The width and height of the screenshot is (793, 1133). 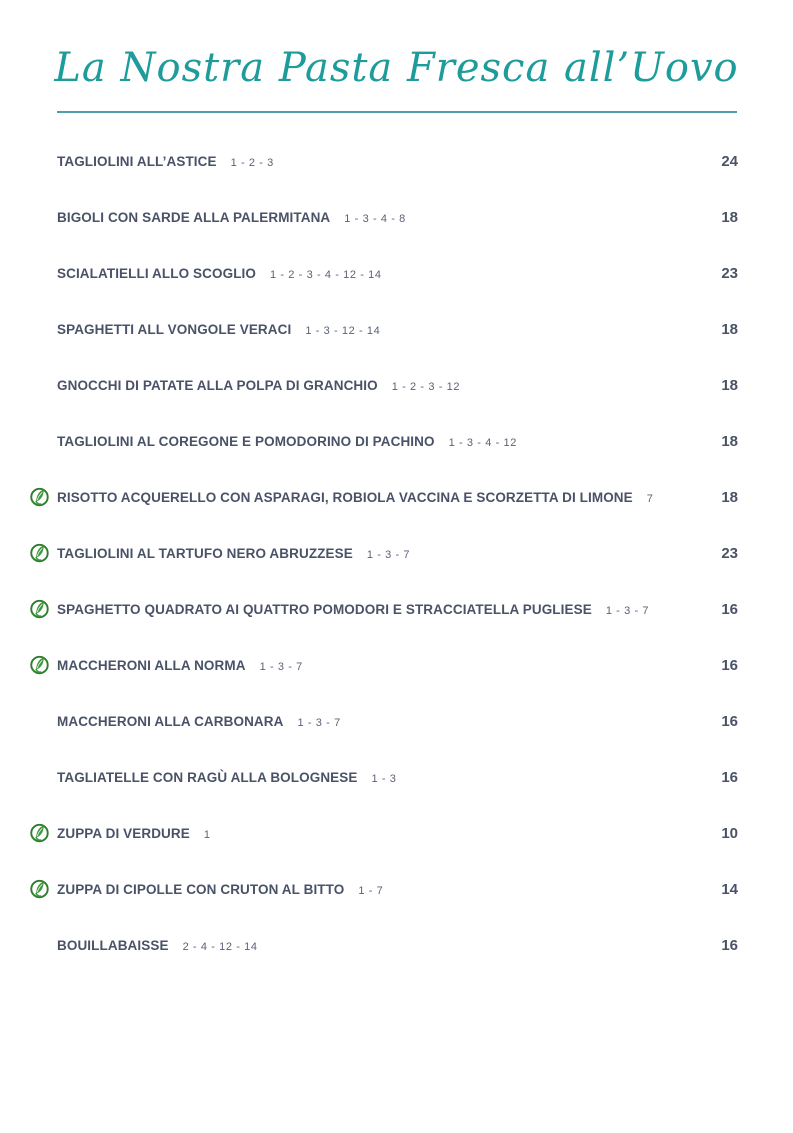 I want to click on header-divider, so click(x=397, y=112).